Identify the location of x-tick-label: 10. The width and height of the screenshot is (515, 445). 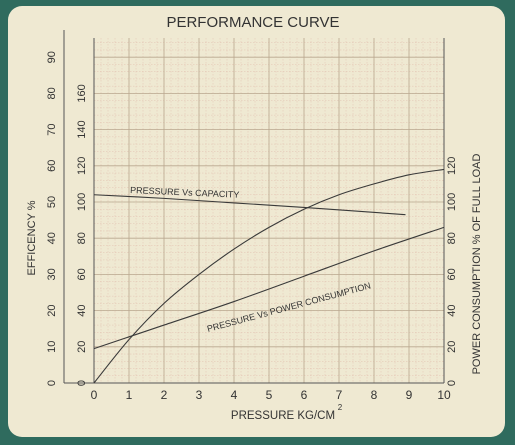
(444, 395).